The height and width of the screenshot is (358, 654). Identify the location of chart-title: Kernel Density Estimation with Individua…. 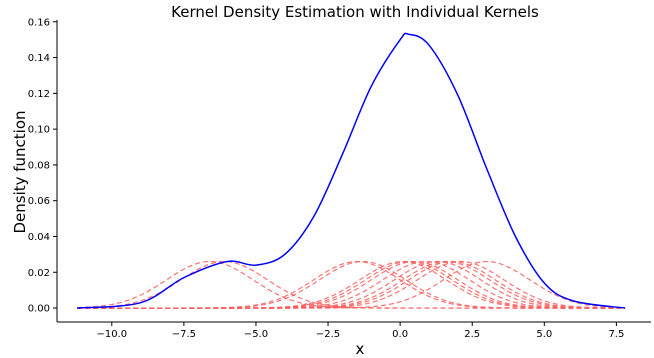
(355, 12).